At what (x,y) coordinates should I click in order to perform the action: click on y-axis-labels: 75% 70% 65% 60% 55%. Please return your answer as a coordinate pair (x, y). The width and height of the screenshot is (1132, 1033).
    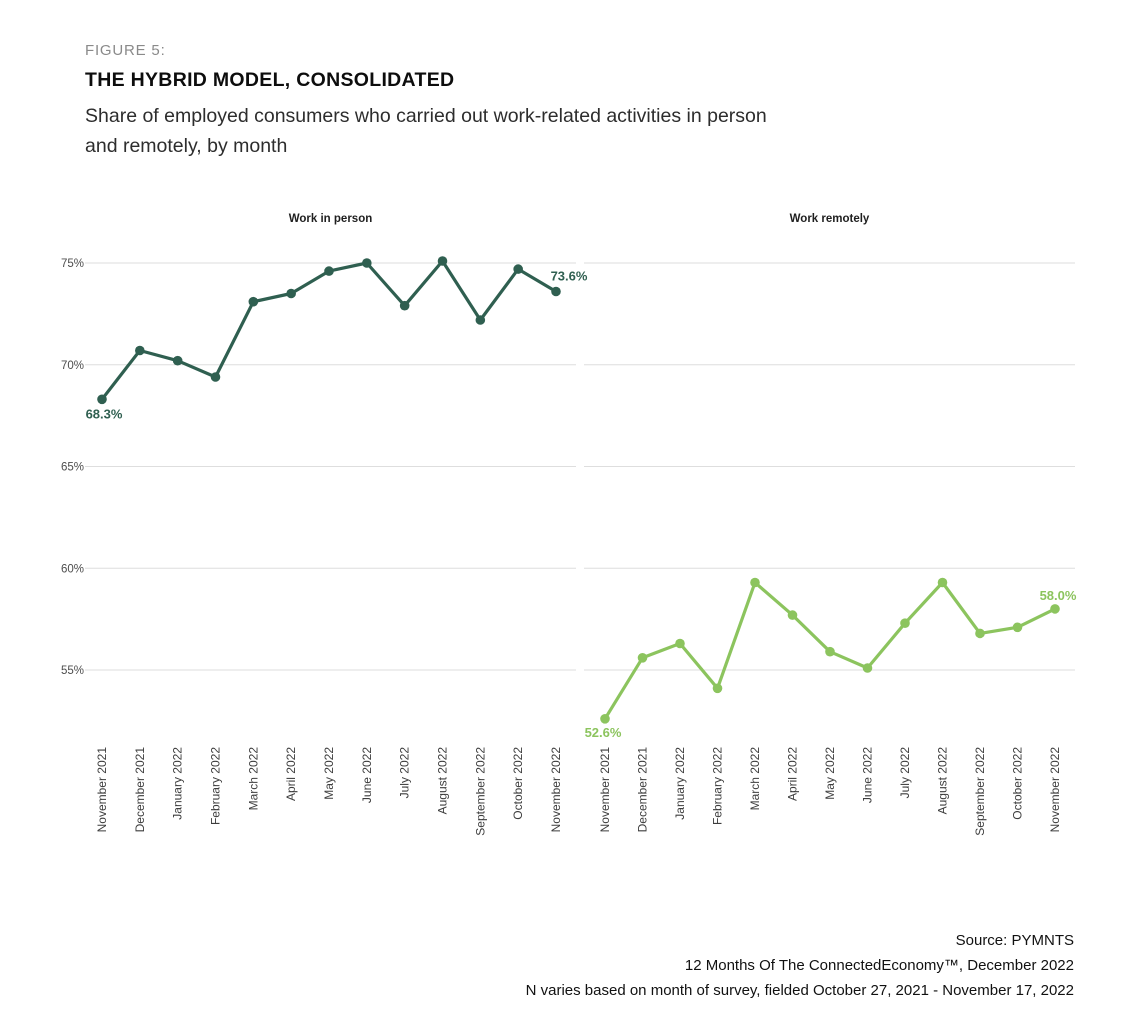
    Looking at the image, I should click on (72, 467).